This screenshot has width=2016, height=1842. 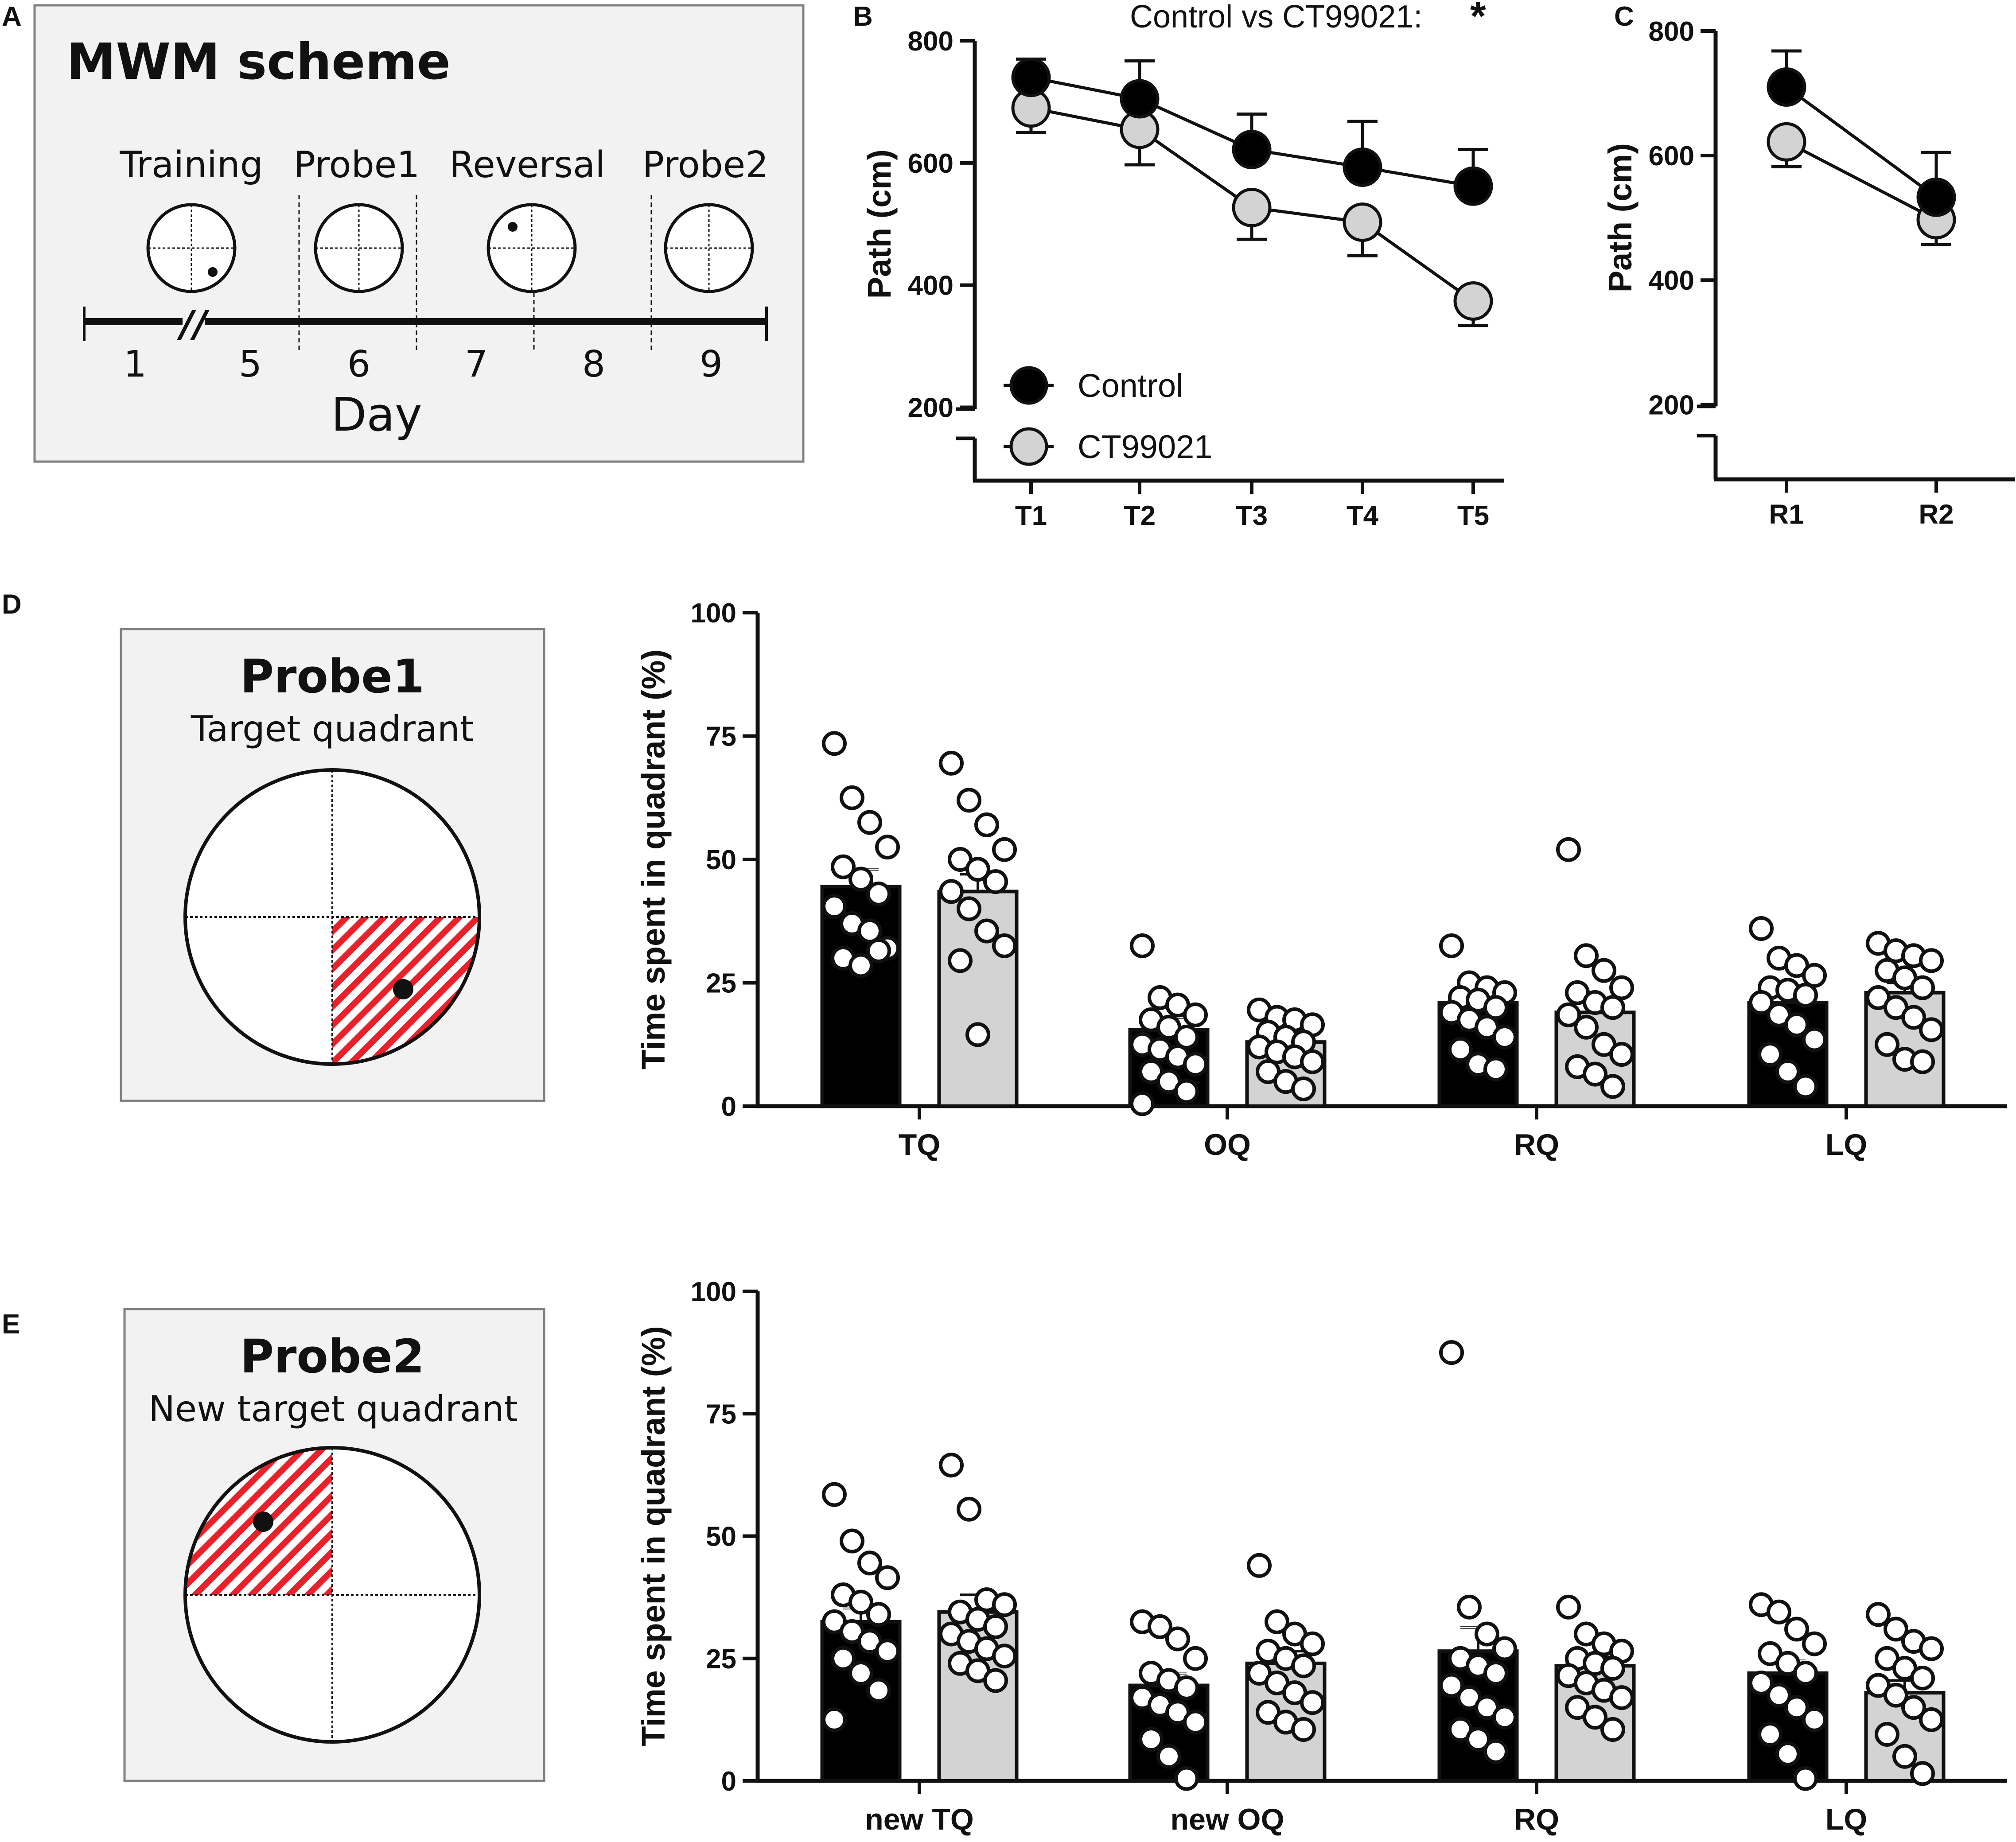 What do you see at coordinates (1252, 149) in the screenshot?
I see `control-mean-point` at bounding box center [1252, 149].